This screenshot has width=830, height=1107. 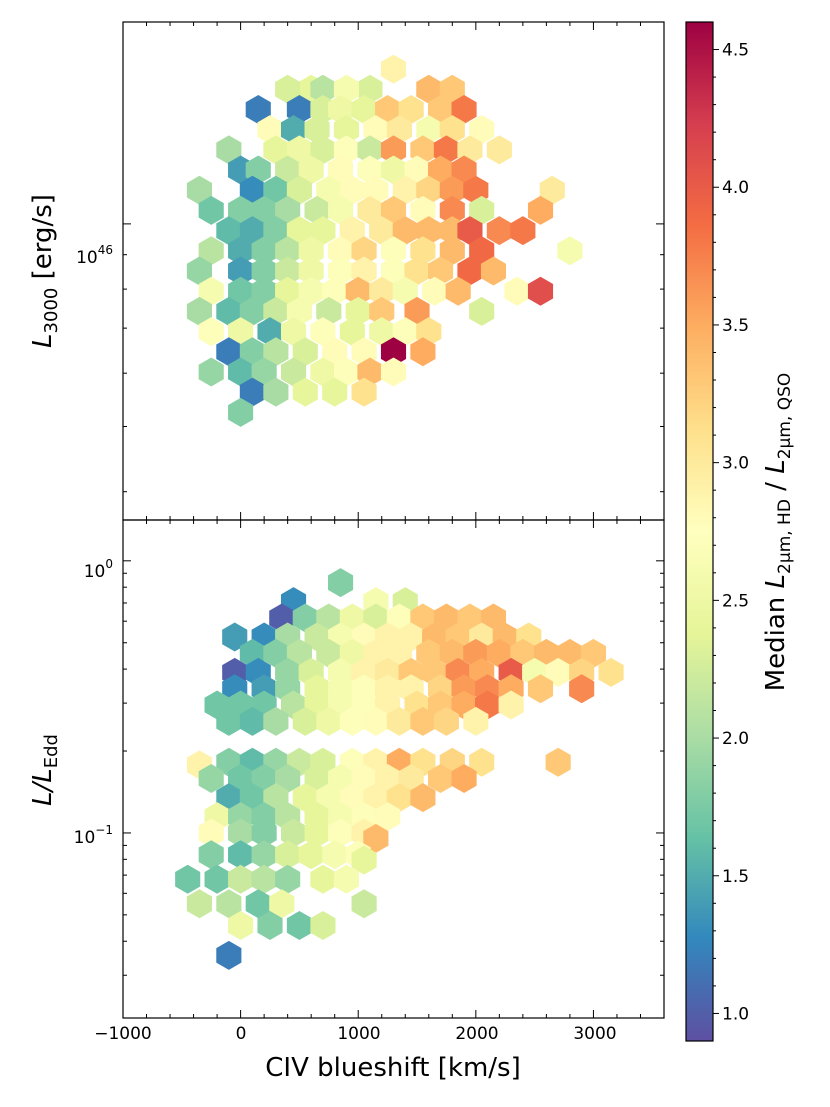 What do you see at coordinates (594, 1034) in the screenshot?
I see `xtick-label: 3000` at bounding box center [594, 1034].